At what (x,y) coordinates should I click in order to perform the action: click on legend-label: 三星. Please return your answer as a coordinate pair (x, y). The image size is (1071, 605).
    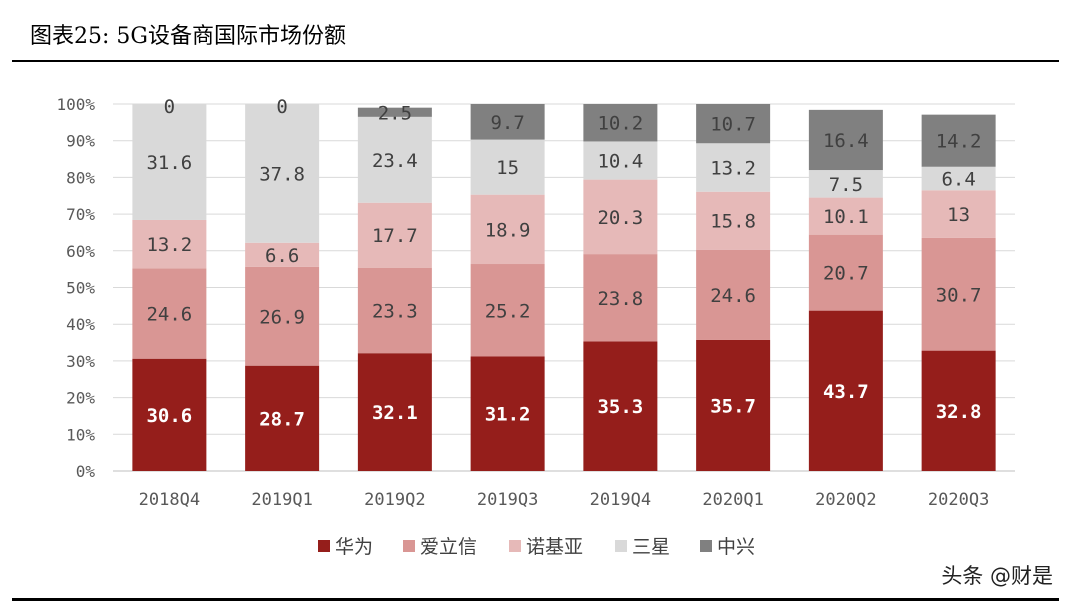
    Looking at the image, I should click on (651, 547).